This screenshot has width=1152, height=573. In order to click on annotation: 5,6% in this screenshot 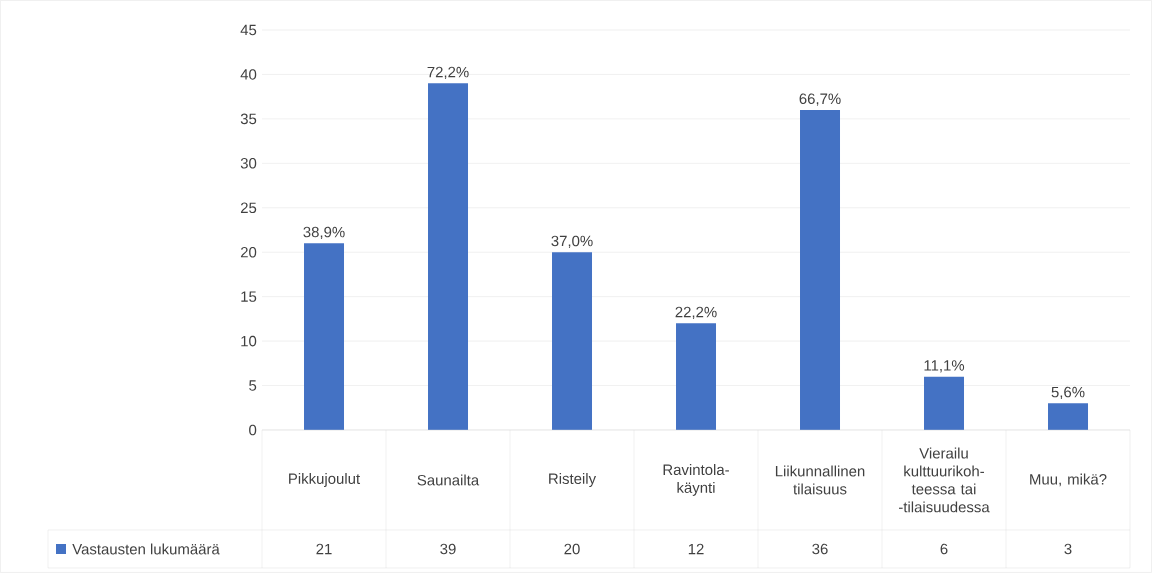, I will do `click(1068, 393)`.